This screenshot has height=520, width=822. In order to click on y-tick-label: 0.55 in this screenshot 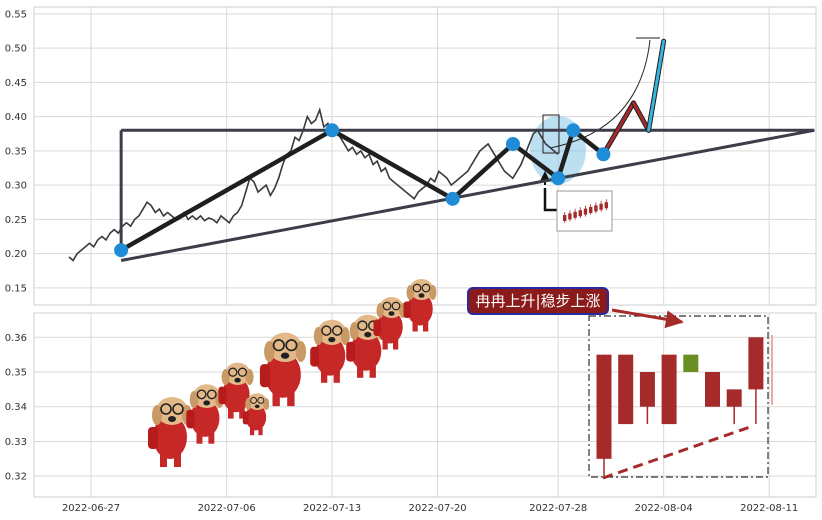, I will do `click(16, 14)`.